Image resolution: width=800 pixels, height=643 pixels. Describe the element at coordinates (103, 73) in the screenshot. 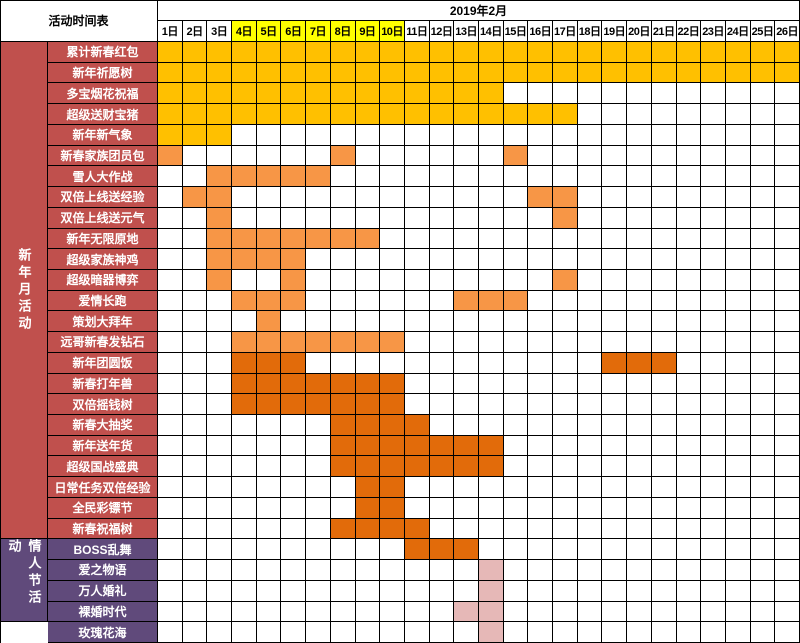

I see `activity-name: 新年祈愿树` at that location.